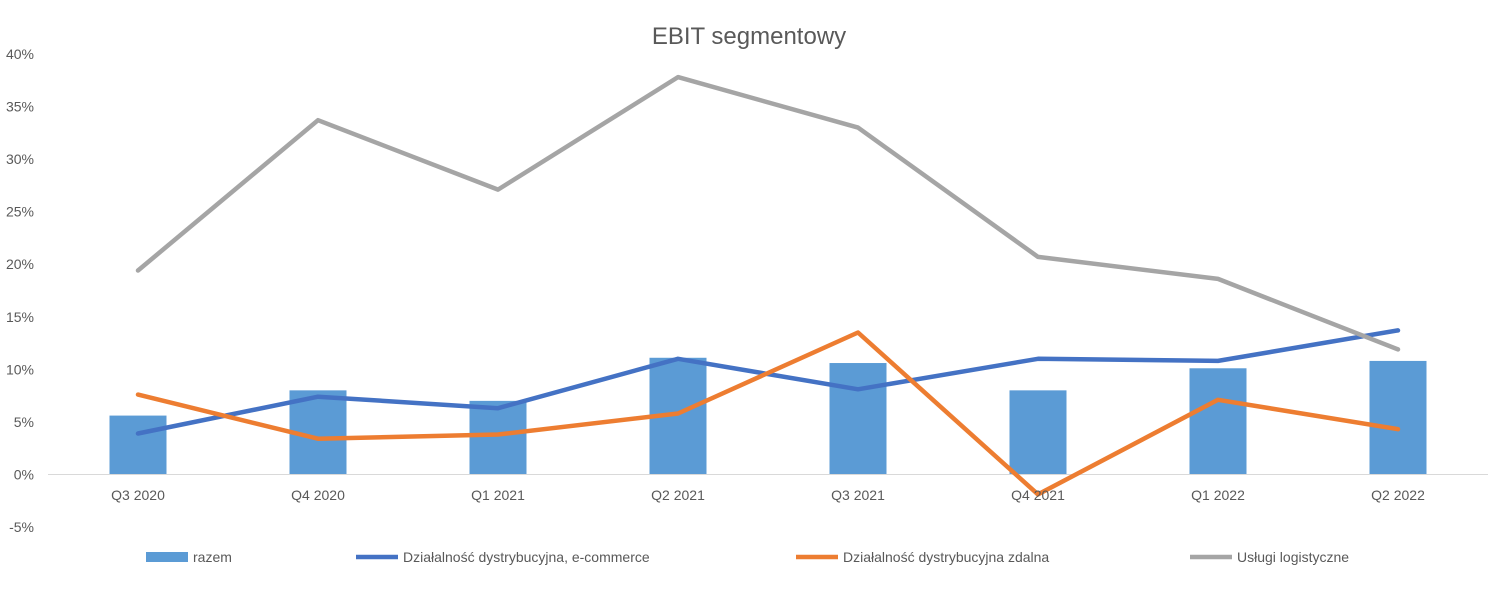  Describe the element at coordinates (20, 159) in the screenshot. I see `y-tick-label: 30%` at that location.